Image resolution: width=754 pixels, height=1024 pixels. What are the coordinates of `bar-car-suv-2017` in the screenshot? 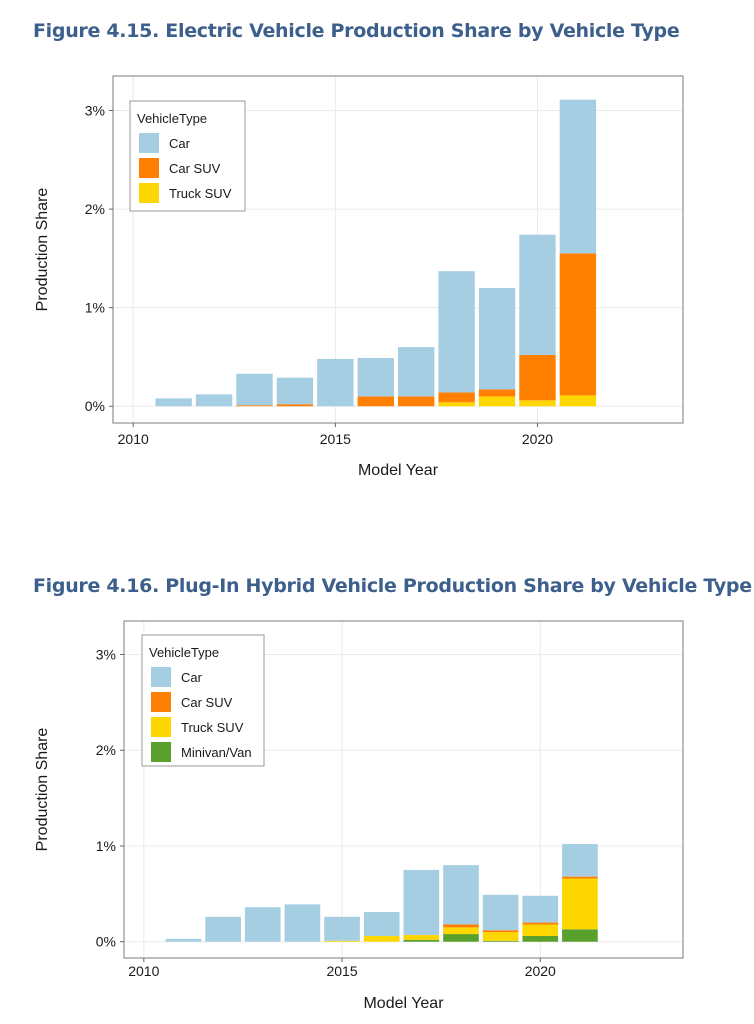 It's located at (416, 401).